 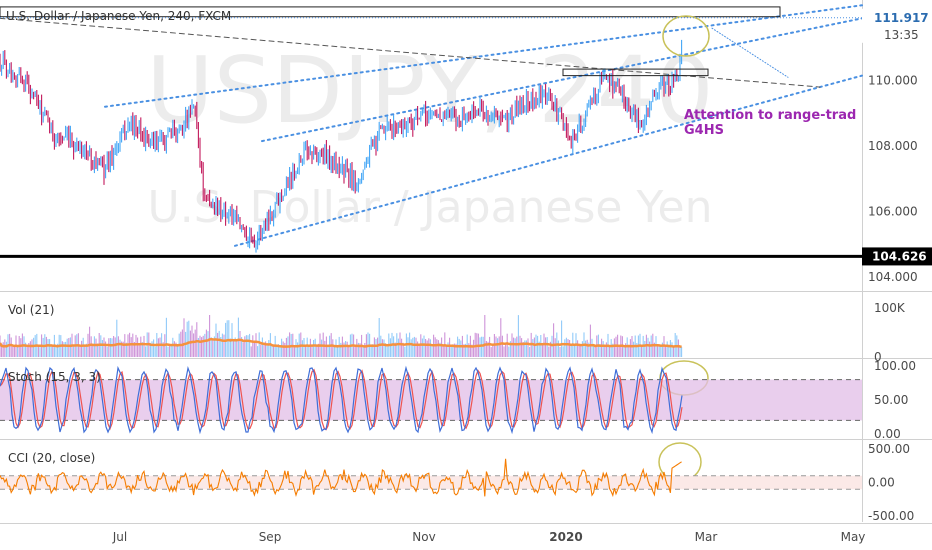 I want to click on cci-tick-label: -500.00, so click(x=891, y=516).